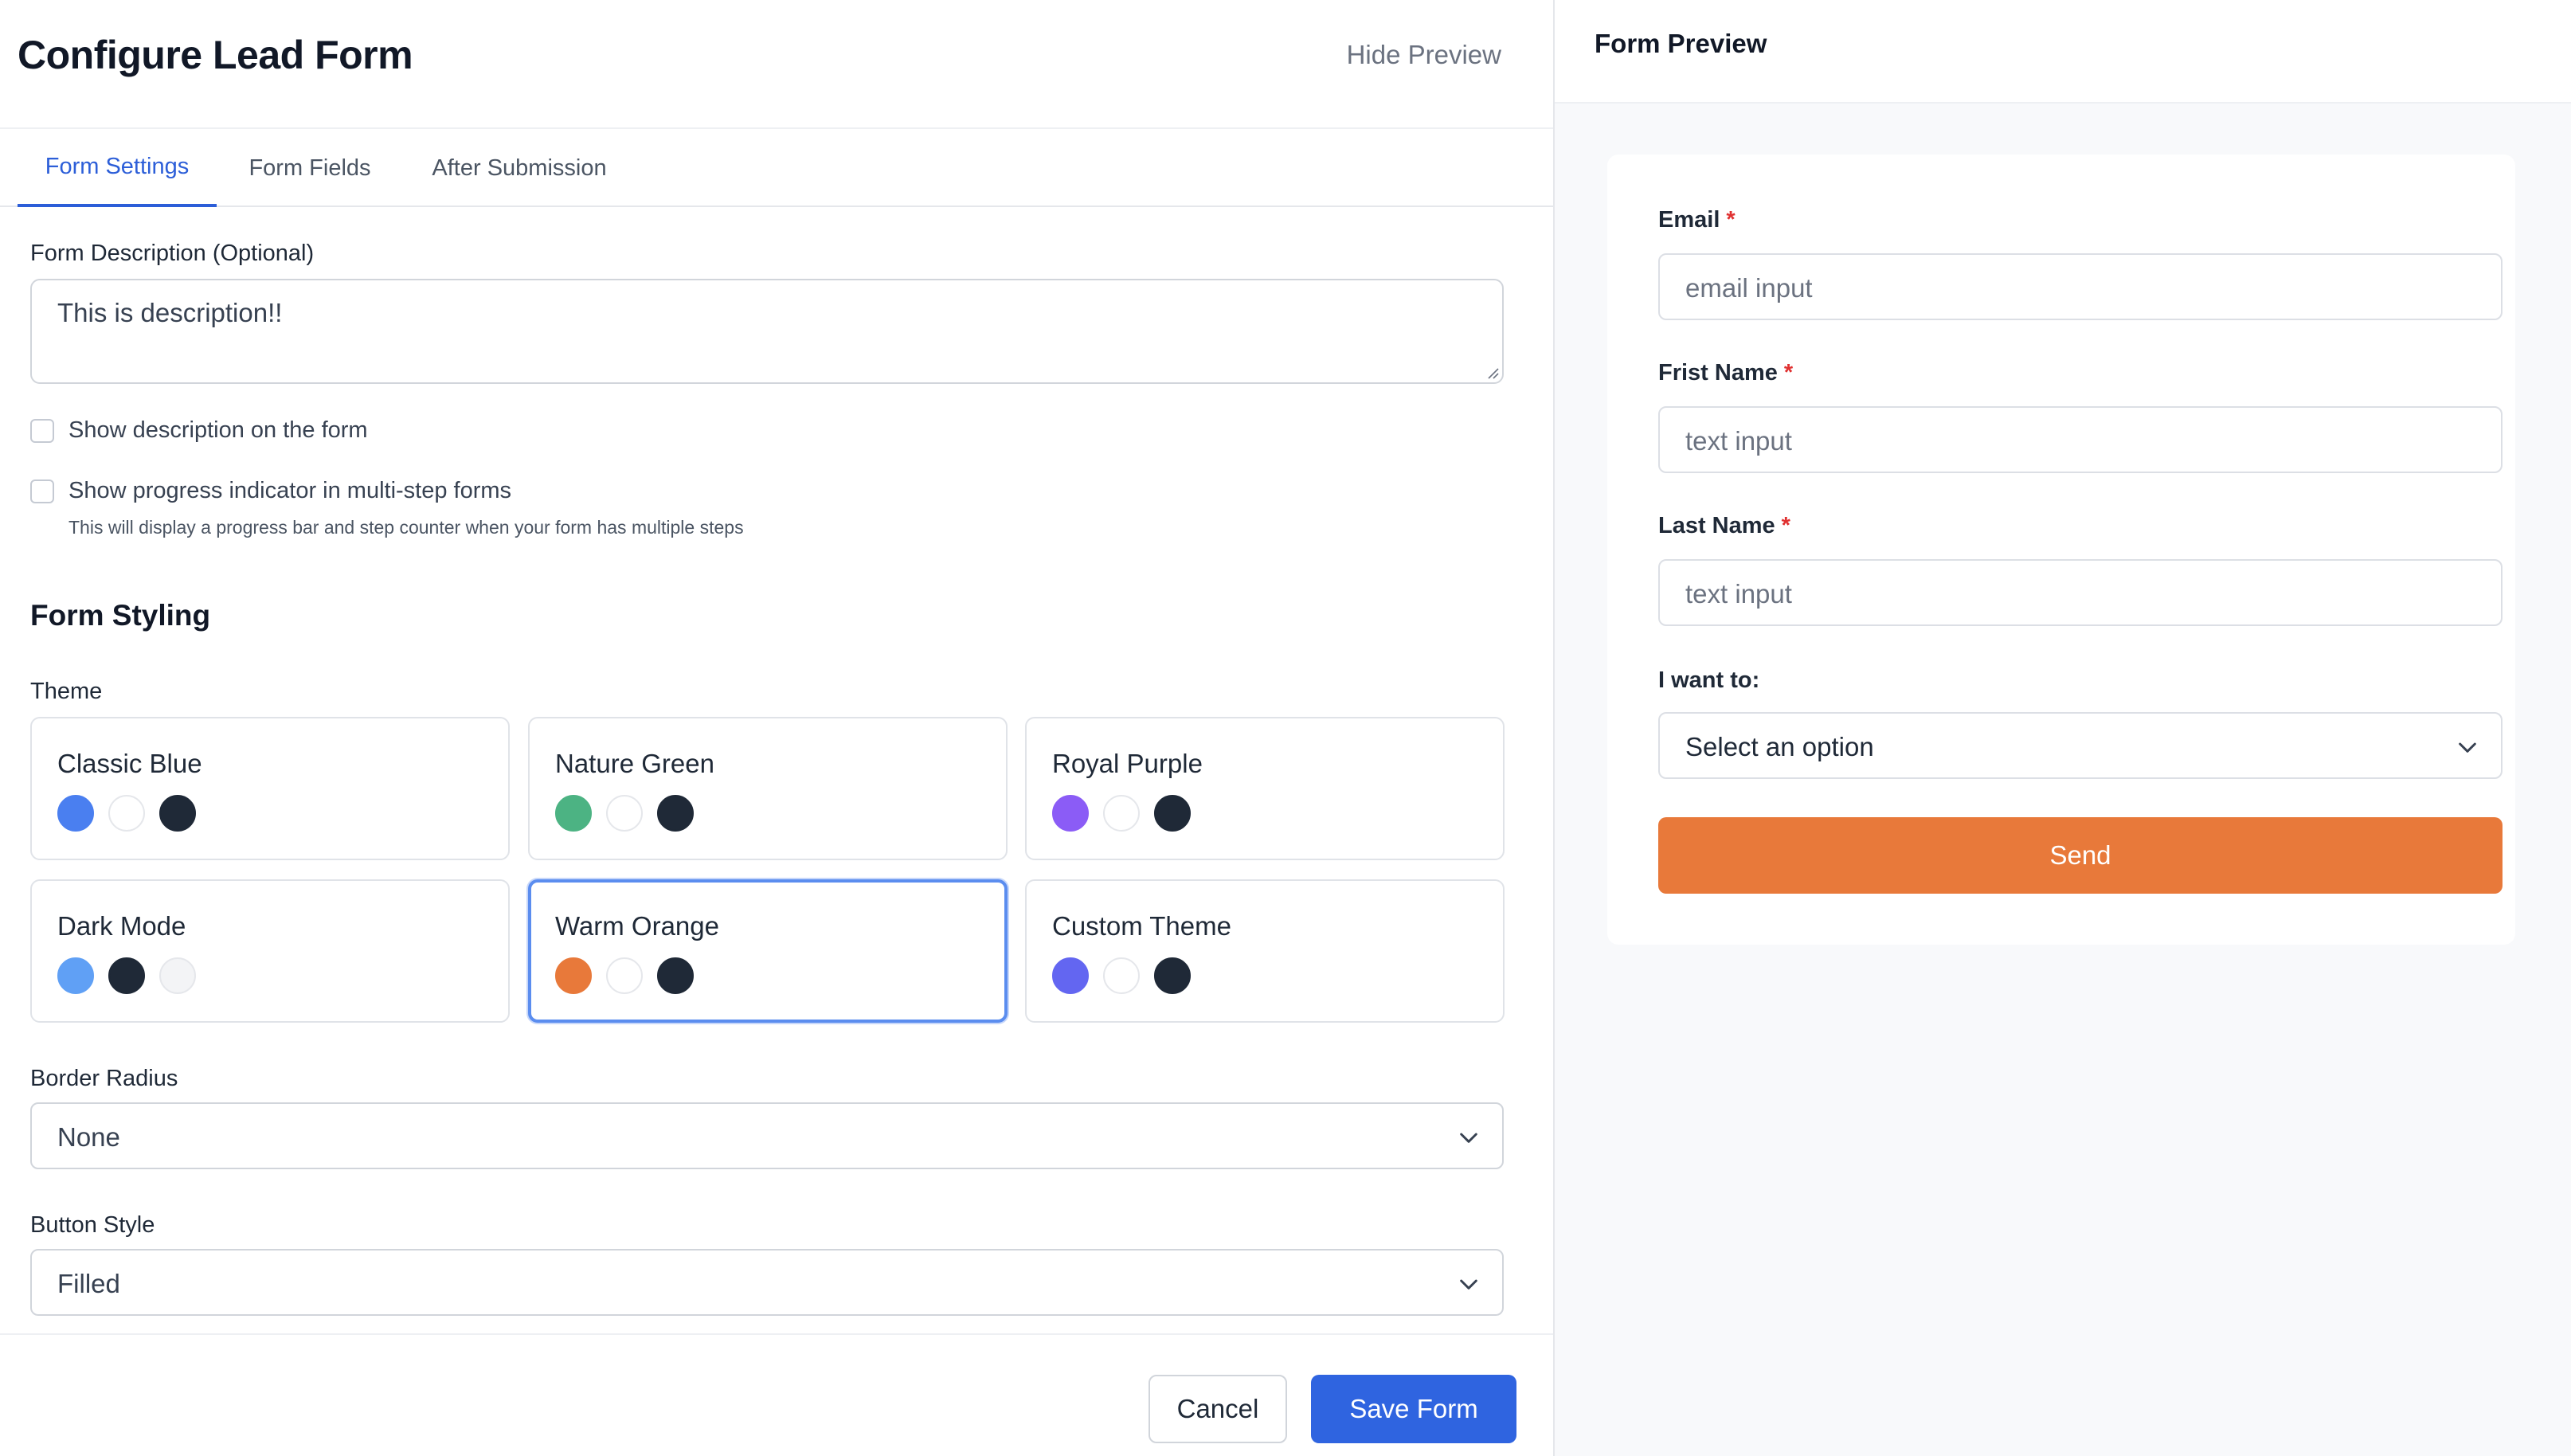 The image size is (2571, 1456). I want to click on theme-name: Custom Theme, so click(1141, 926).